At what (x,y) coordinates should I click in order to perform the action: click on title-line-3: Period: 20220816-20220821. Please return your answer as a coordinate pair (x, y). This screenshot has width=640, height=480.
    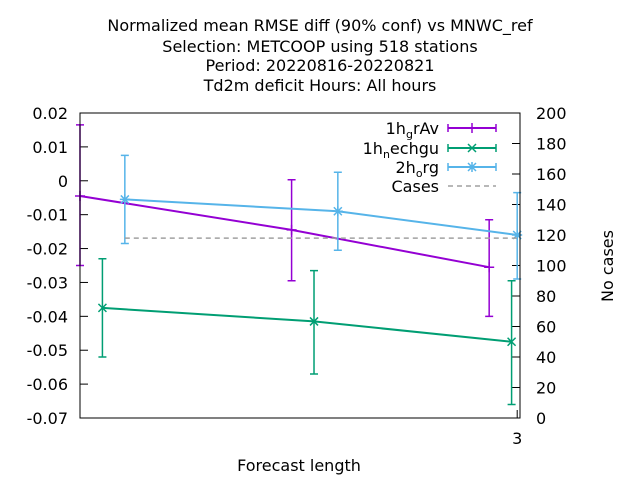
    Looking at the image, I should click on (319, 65).